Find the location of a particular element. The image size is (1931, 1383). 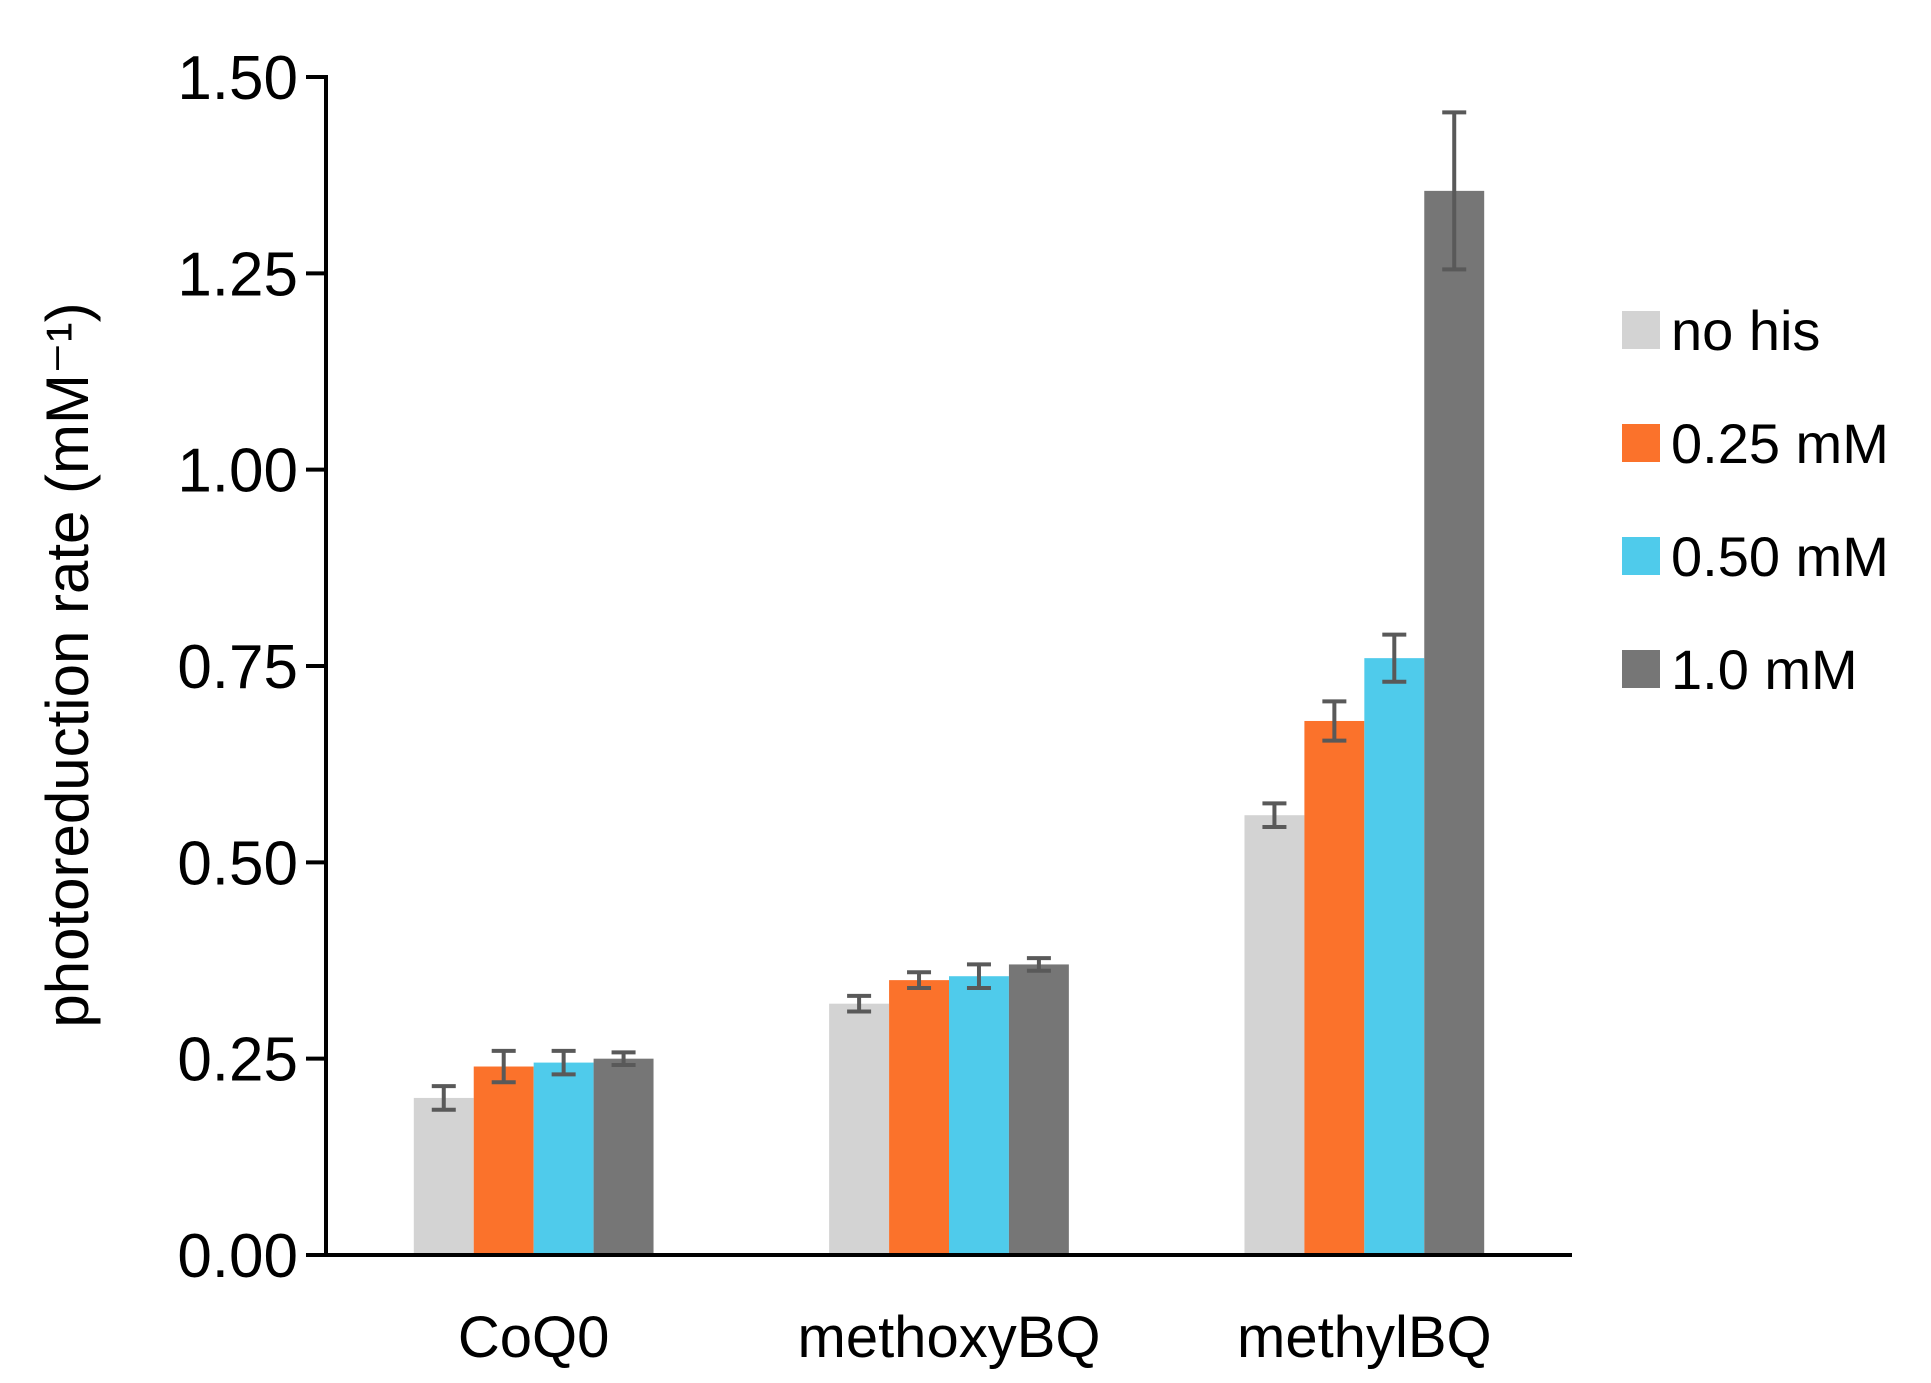

x-tick-label-methoxybq: methoxyBQ is located at coordinates (949, 1337).